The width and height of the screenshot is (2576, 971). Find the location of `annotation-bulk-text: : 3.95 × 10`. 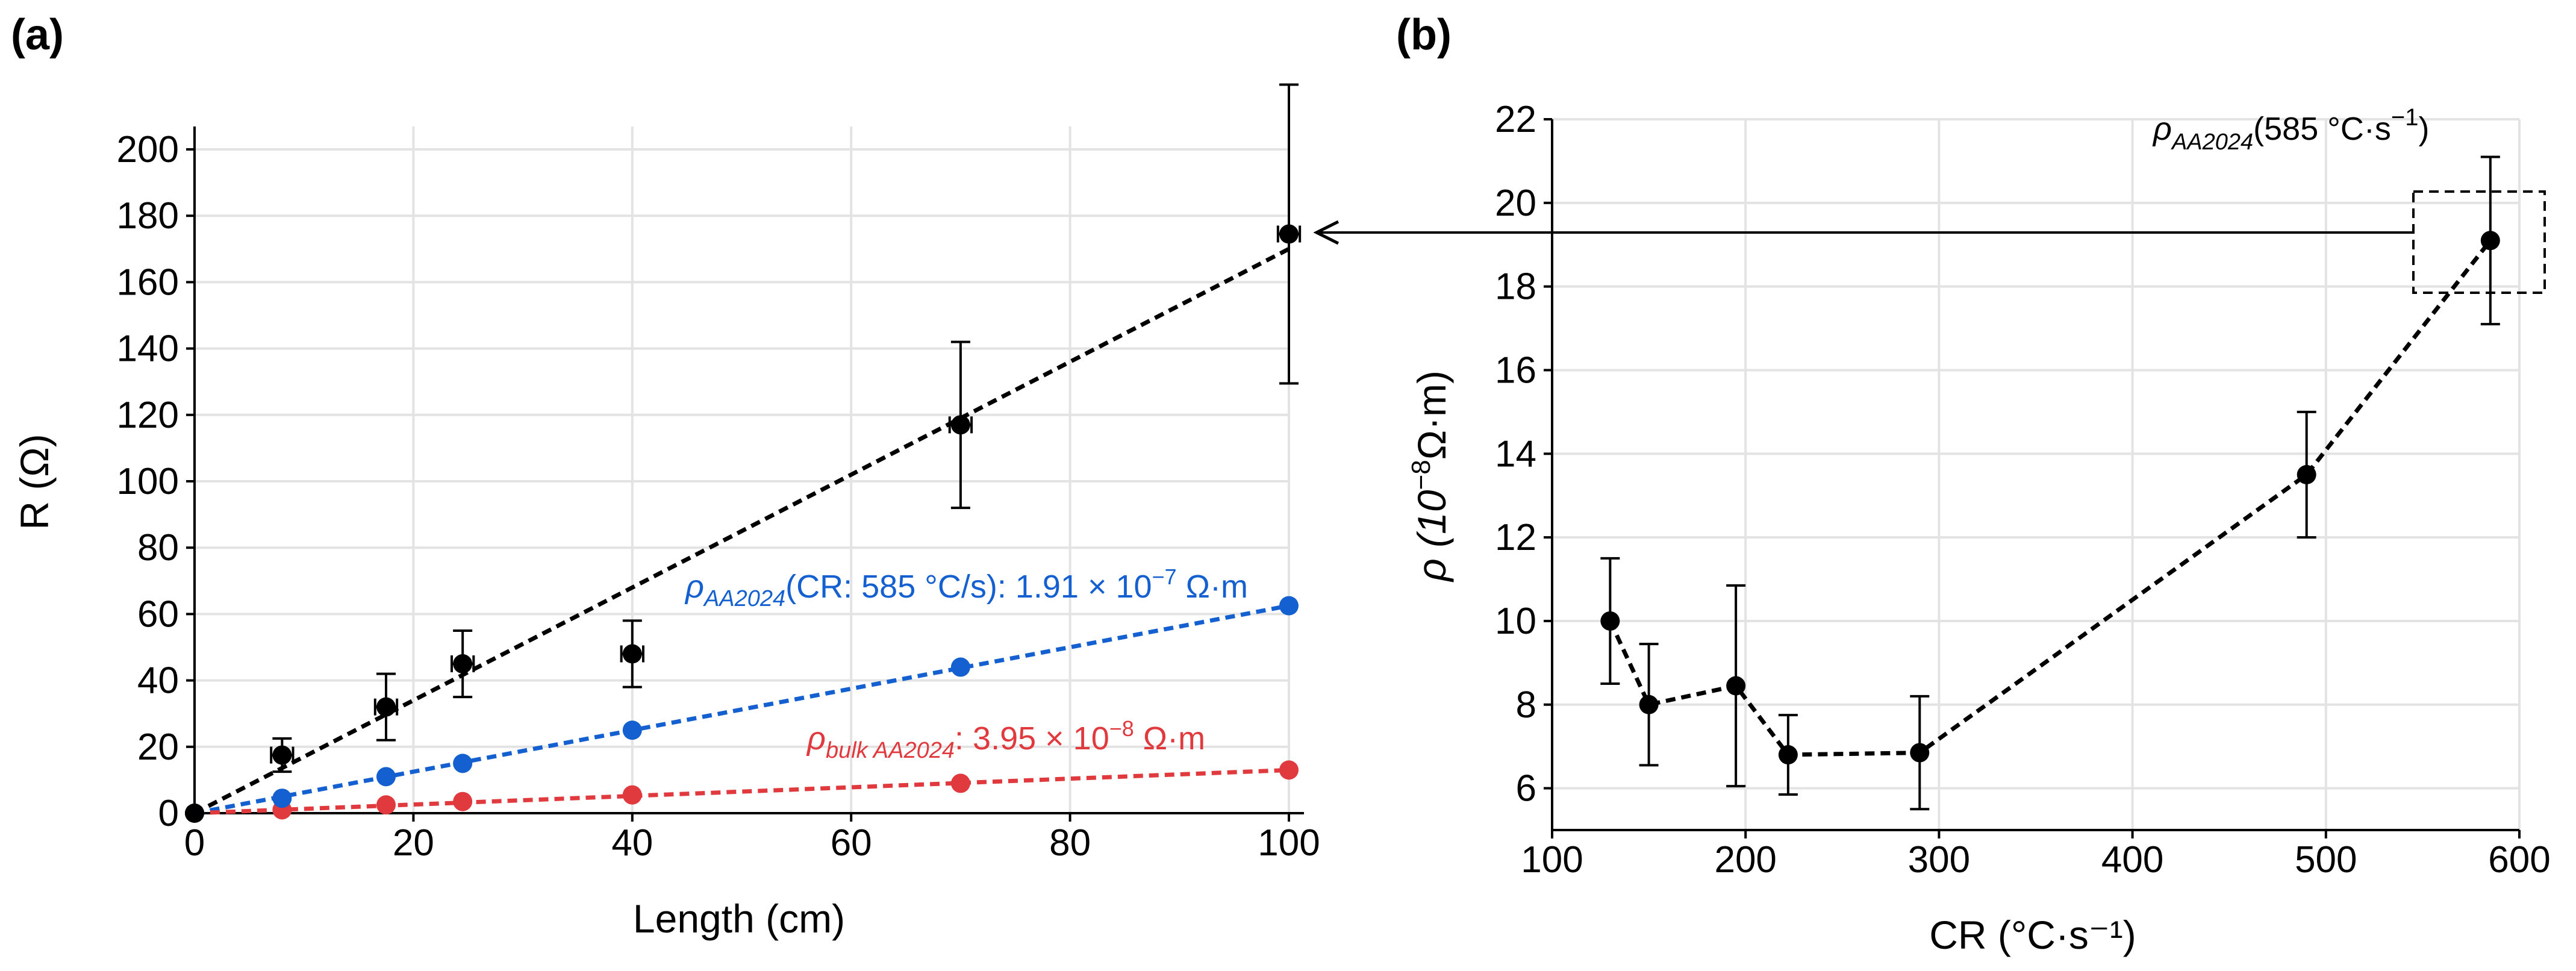

annotation-bulk-text: : 3.95 × 10 is located at coordinates (1032, 738).